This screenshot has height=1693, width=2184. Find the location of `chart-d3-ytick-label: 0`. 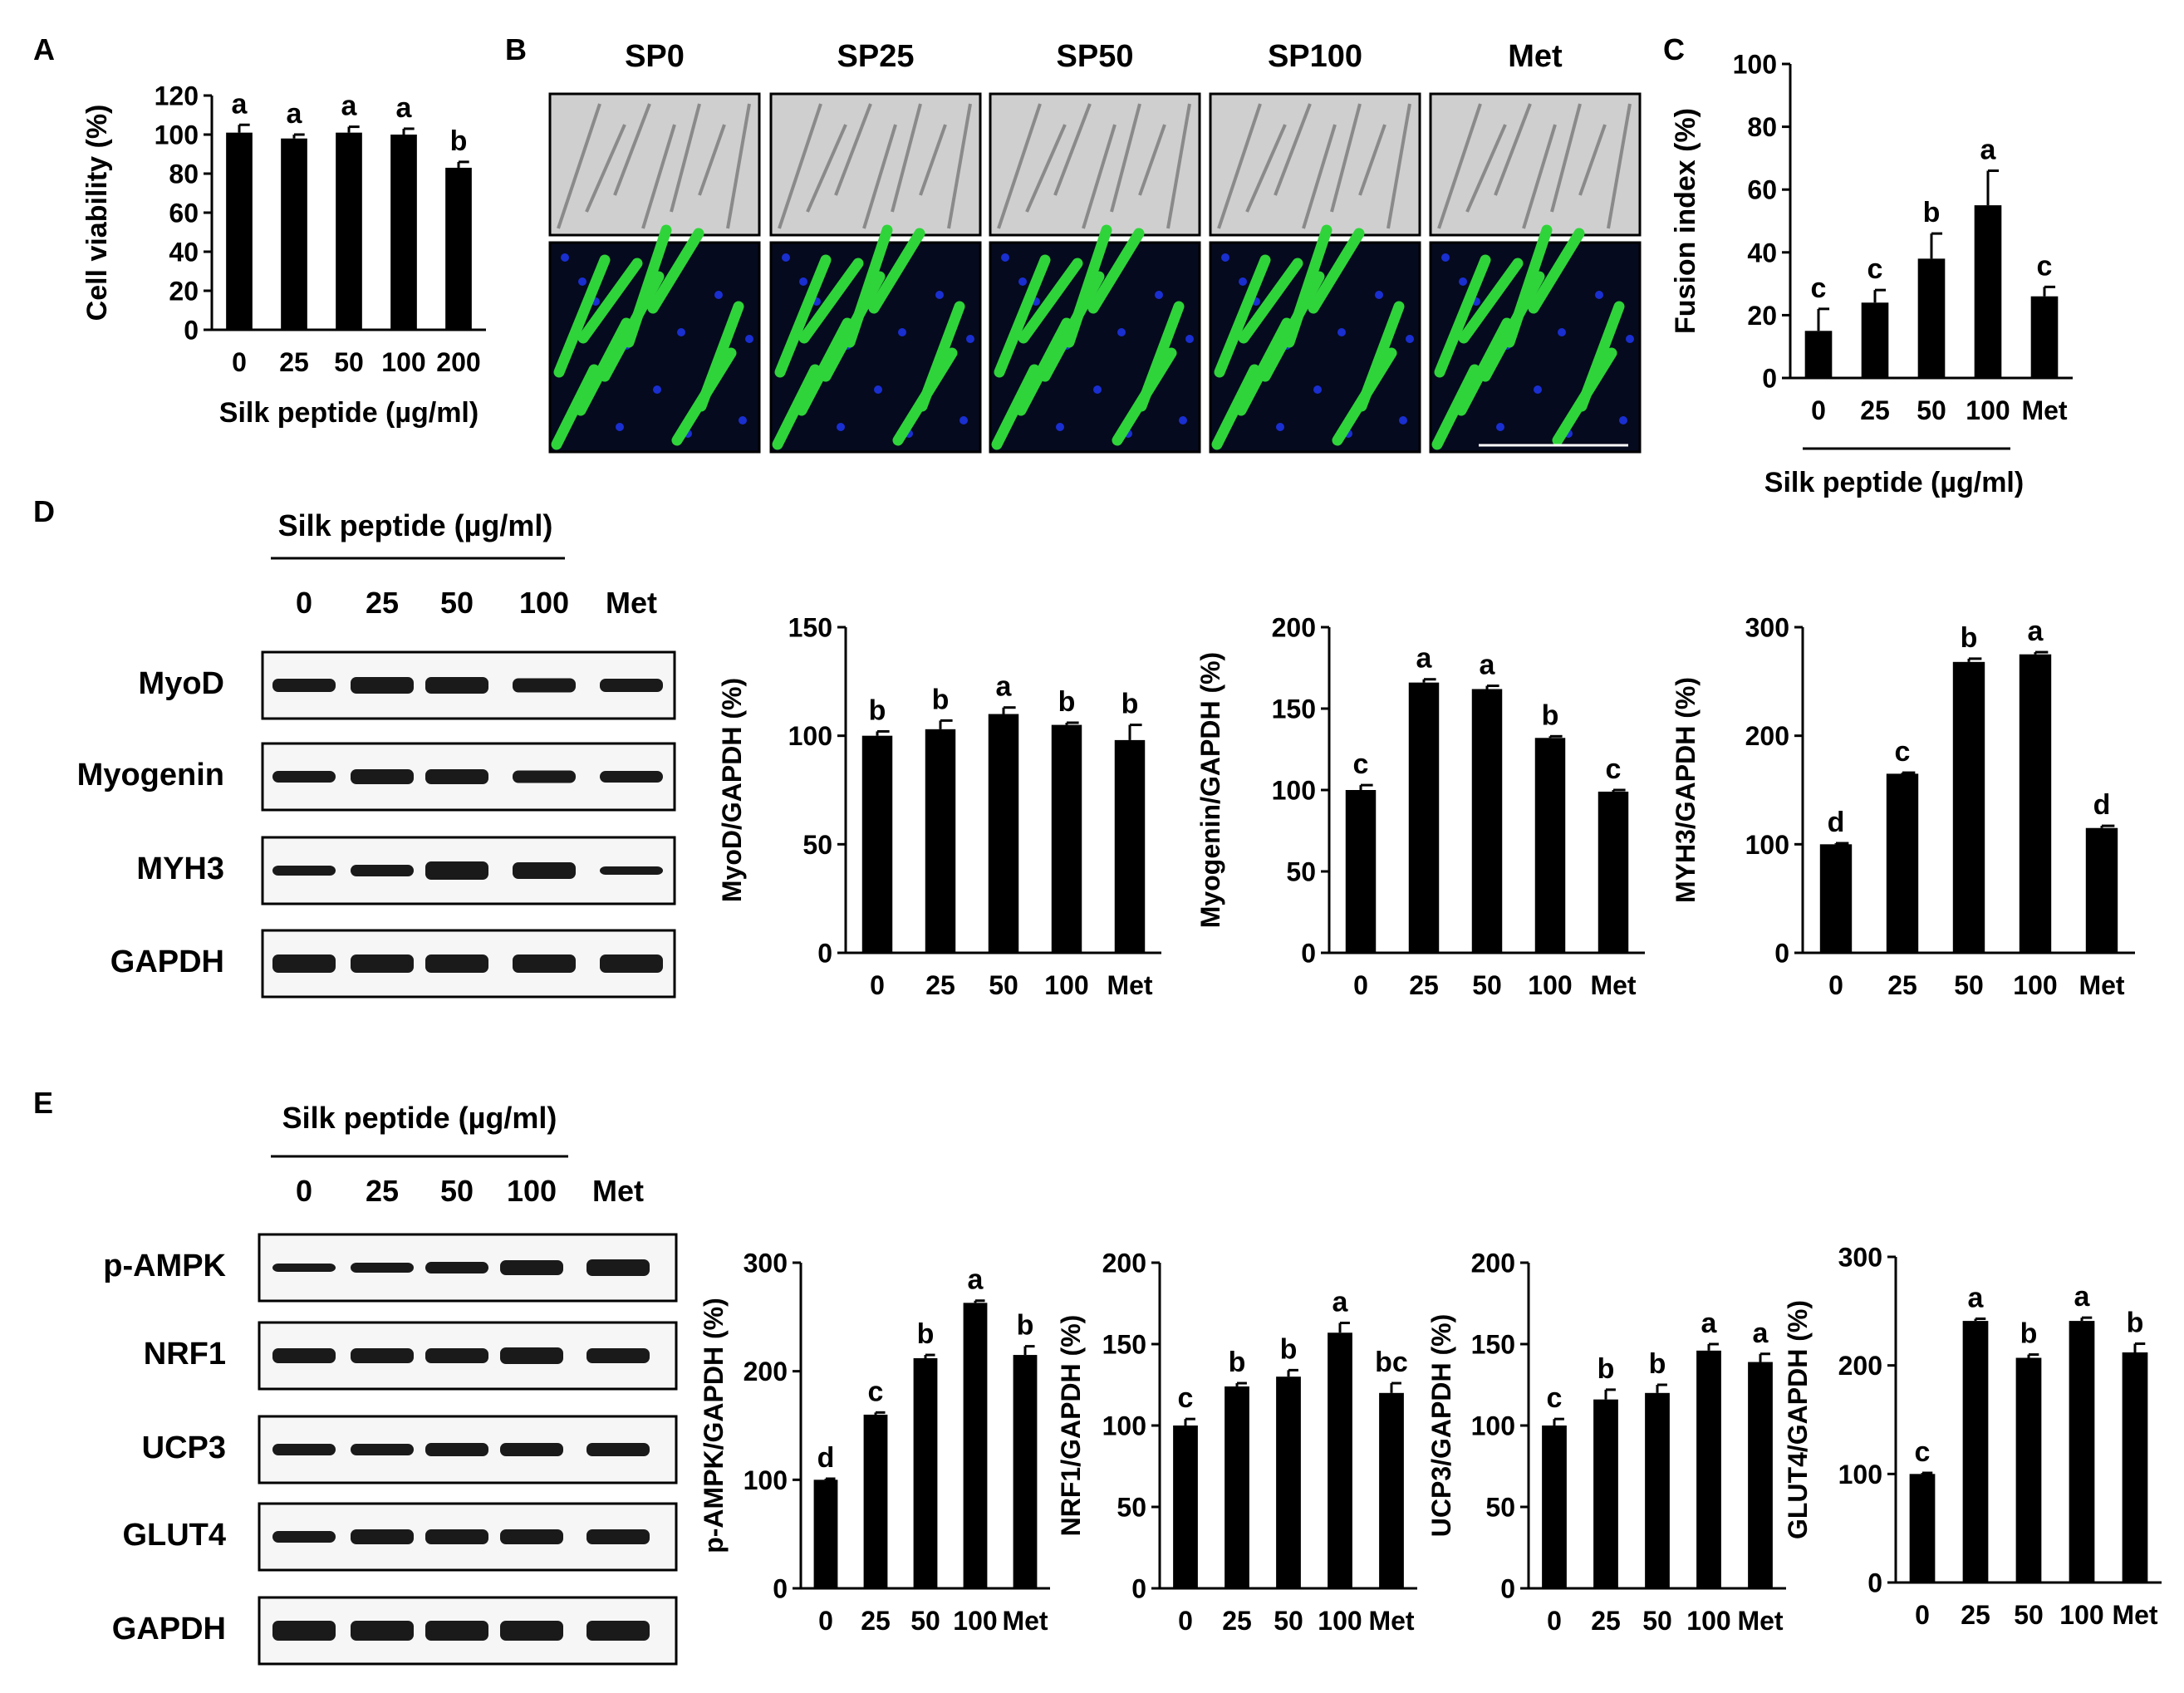

chart-d3-ytick-label: 0 is located at coordinates (1781, 954).